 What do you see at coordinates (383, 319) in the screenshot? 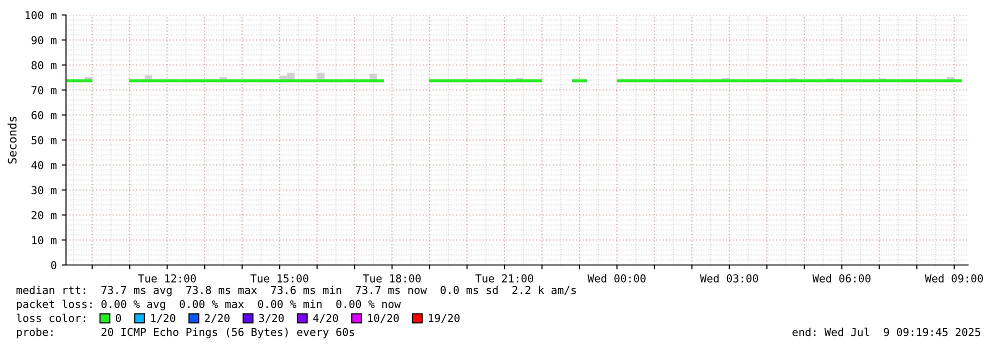
I see `legend-label: 10/20` at bounding box center [383, 319].